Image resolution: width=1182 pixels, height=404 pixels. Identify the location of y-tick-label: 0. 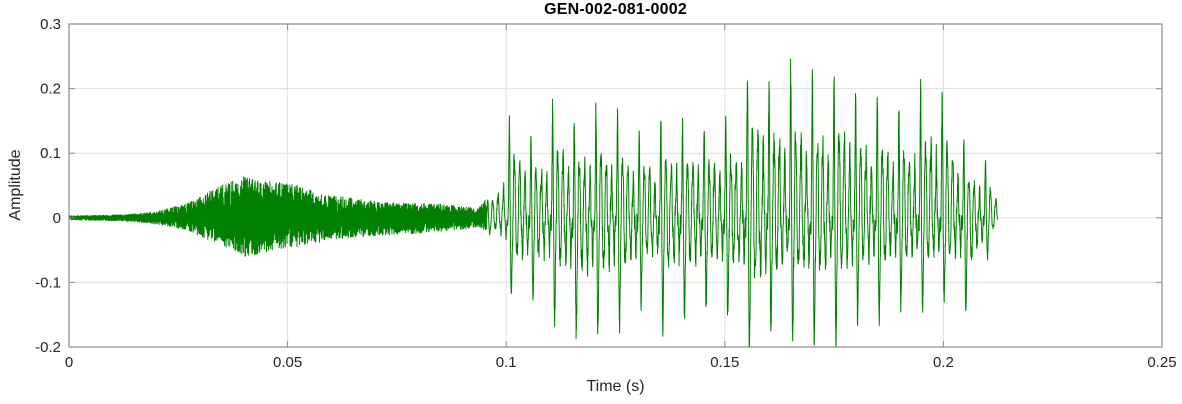
(57, 218).